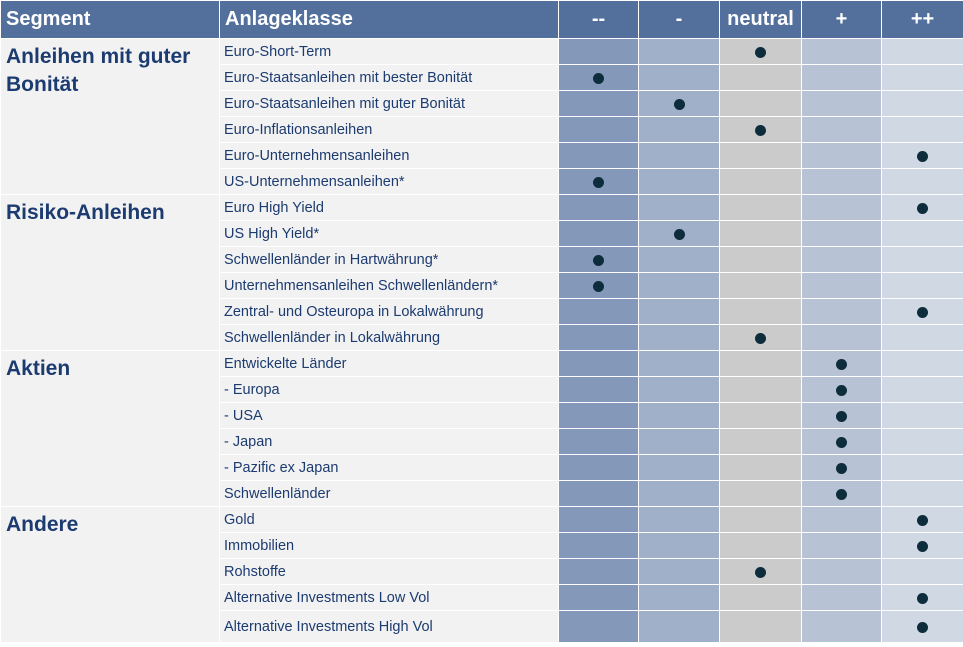 The image size is (963, 647). Describe the element at coordinates (389, 389) in the screenshot. I see `asset-class-label: - Europa` at that location.